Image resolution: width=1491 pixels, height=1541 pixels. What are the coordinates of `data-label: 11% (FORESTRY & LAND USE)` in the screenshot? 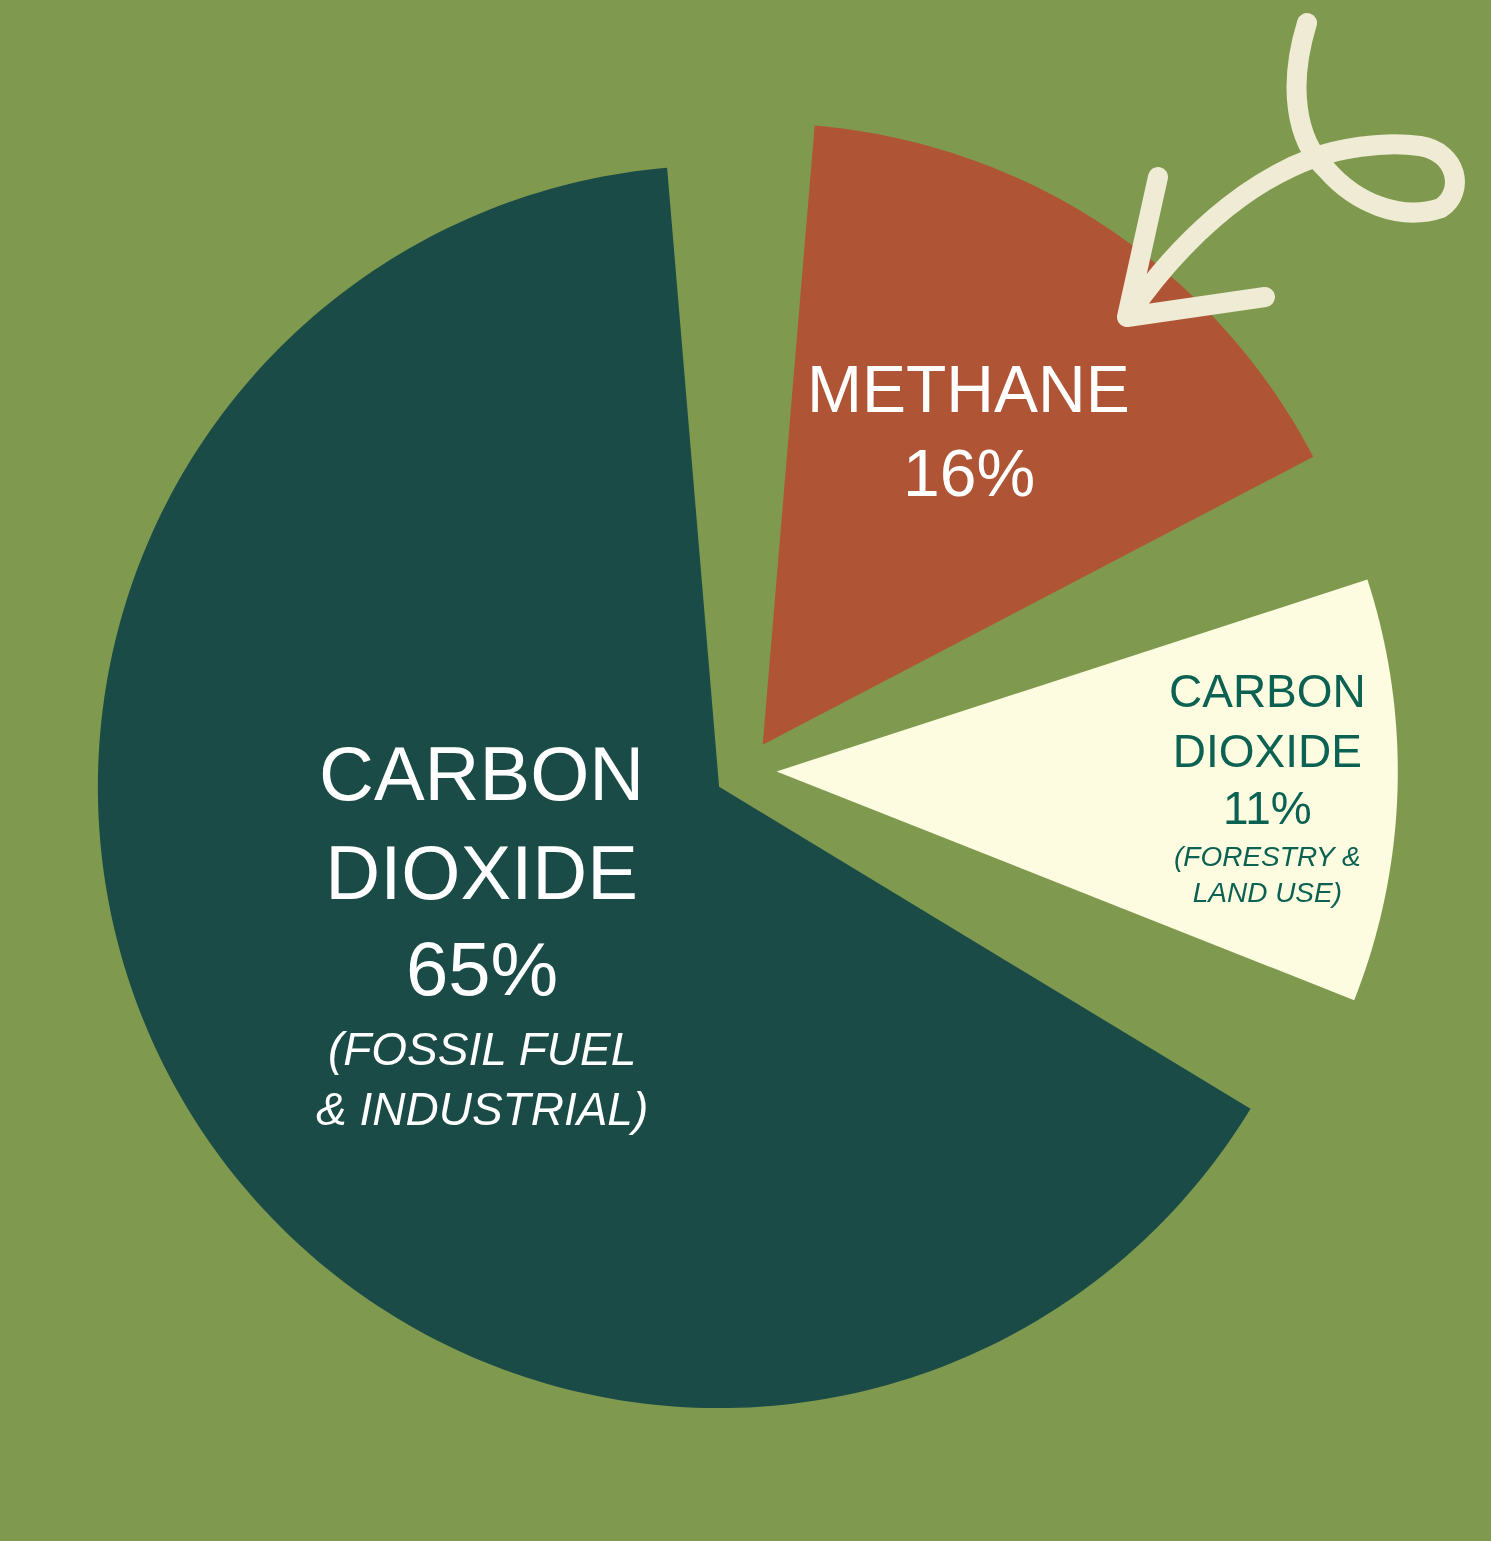 It's located at (1267, 845).